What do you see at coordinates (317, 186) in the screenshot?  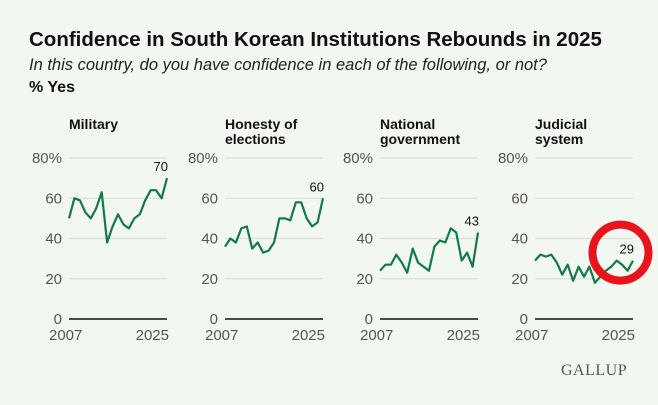 I see `end-value-label: 60` at bounding box center [317, 186].